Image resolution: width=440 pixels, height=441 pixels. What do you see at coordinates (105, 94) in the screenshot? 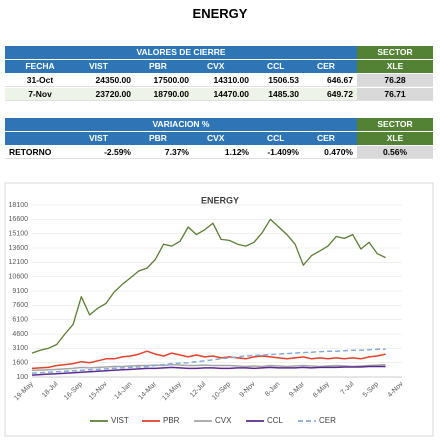
I see `table-cell: 23720.00` at bounding box center [105, 94].